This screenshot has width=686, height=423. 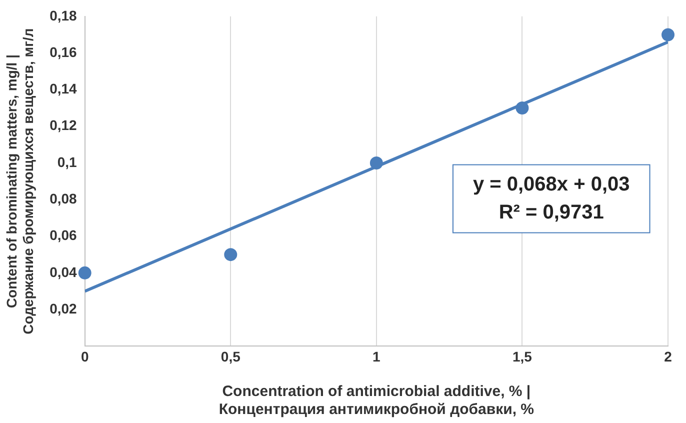 What do you see at coordinates (64, 308) in the screenshot?
I see `y-tick-label: 0,02` at bounding box center [64, 308].